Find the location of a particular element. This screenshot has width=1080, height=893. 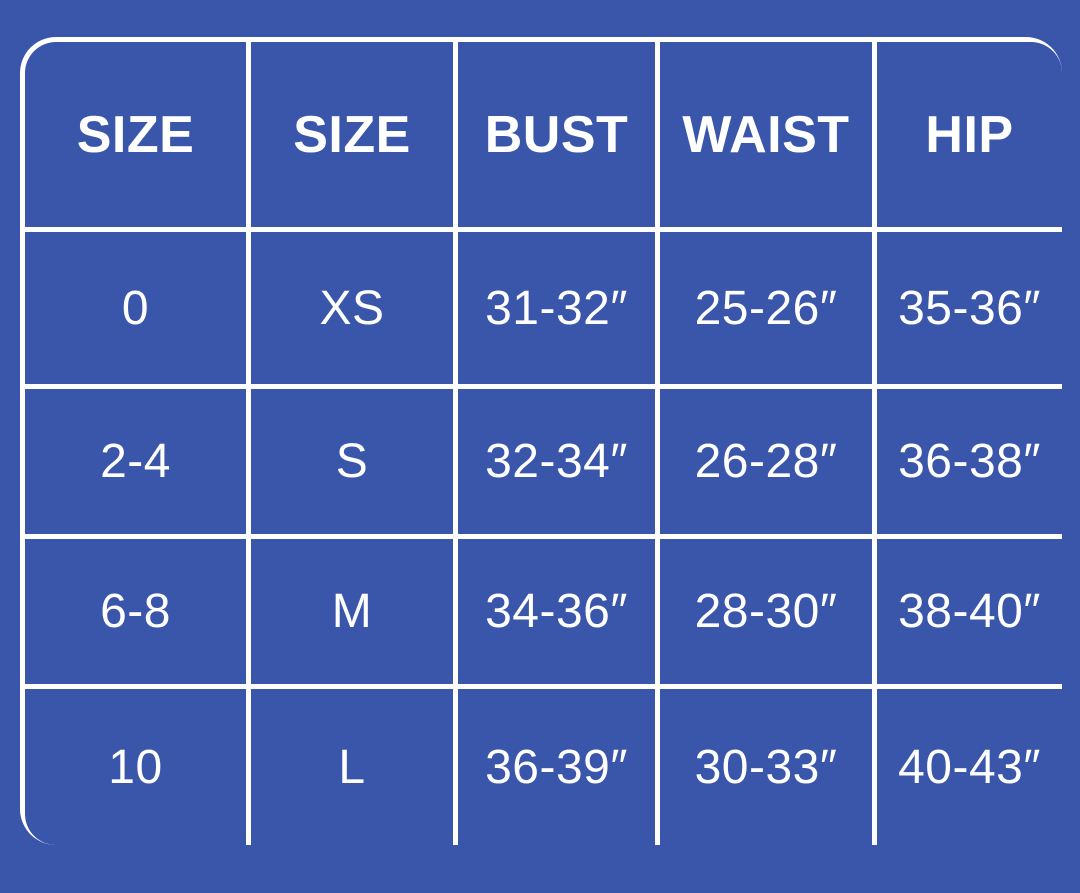

table-cell: 6-8 is located at coordinates (135, 611).